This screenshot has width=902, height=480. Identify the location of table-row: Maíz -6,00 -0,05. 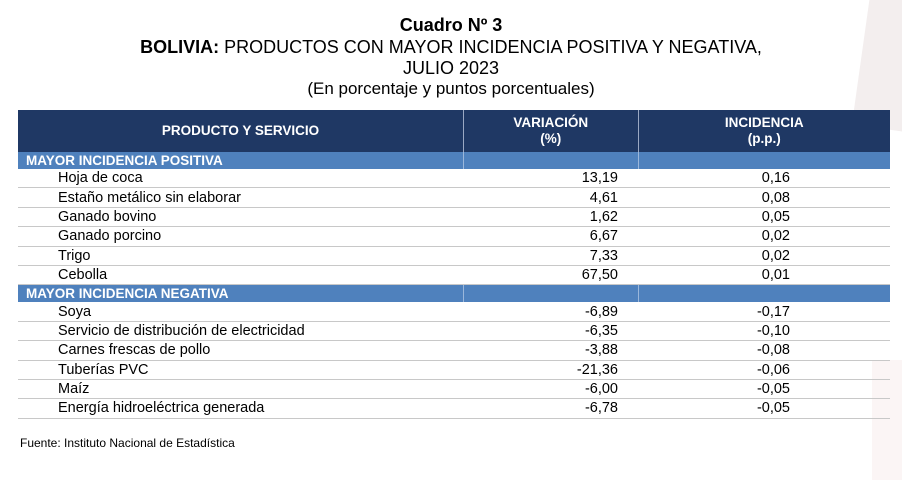
(454, 390).